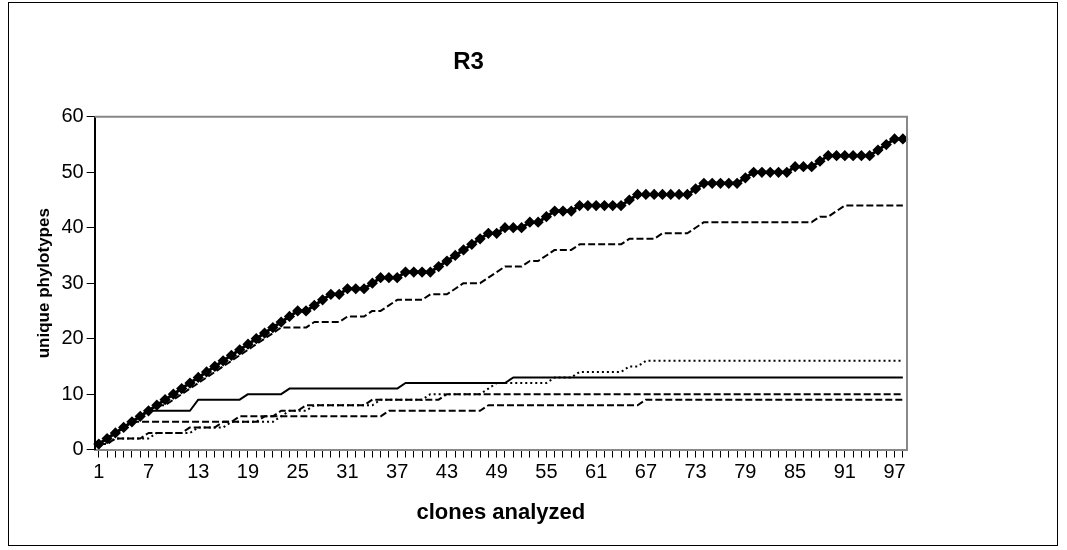 The height and width of the screenshot is (550, 1067). I want to click on y-tick-label: 30, so click(72, 281).